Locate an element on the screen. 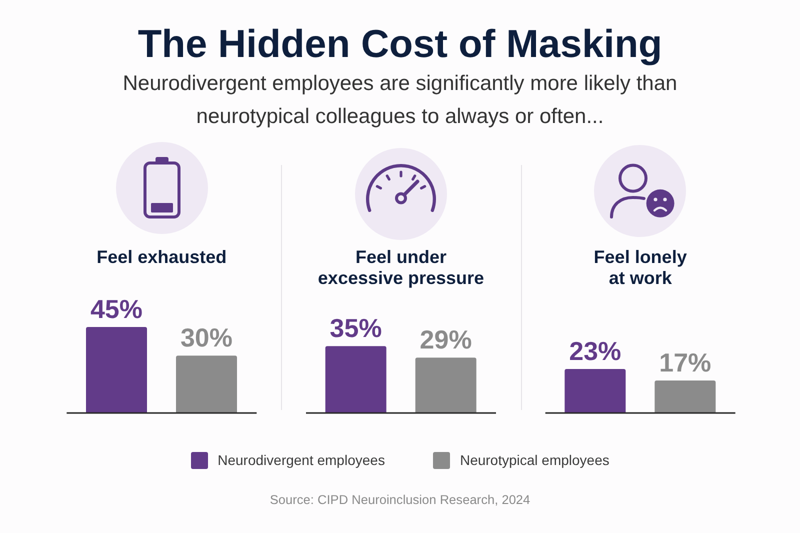 Image resolution: width=800 pixels, height=533 pixels. x-tick-label: Feel lonely at work is located at coordinates (640, 267).